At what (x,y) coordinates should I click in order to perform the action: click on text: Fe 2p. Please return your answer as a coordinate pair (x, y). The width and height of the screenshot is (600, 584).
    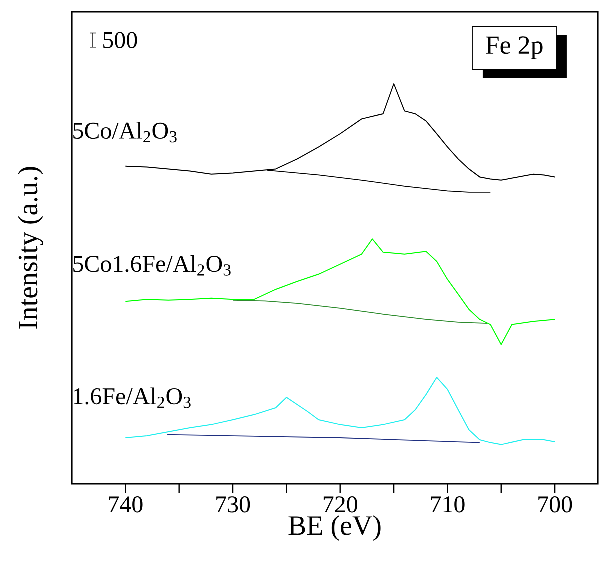
    Looking at the image, I should click on (514, 48).